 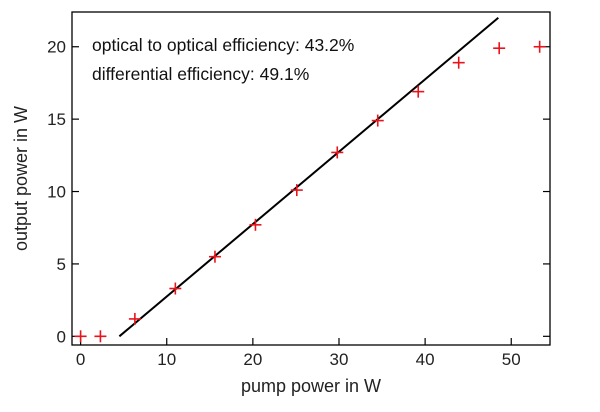 I want to click on x-tick-label: 30, so click(x=339, y=359).